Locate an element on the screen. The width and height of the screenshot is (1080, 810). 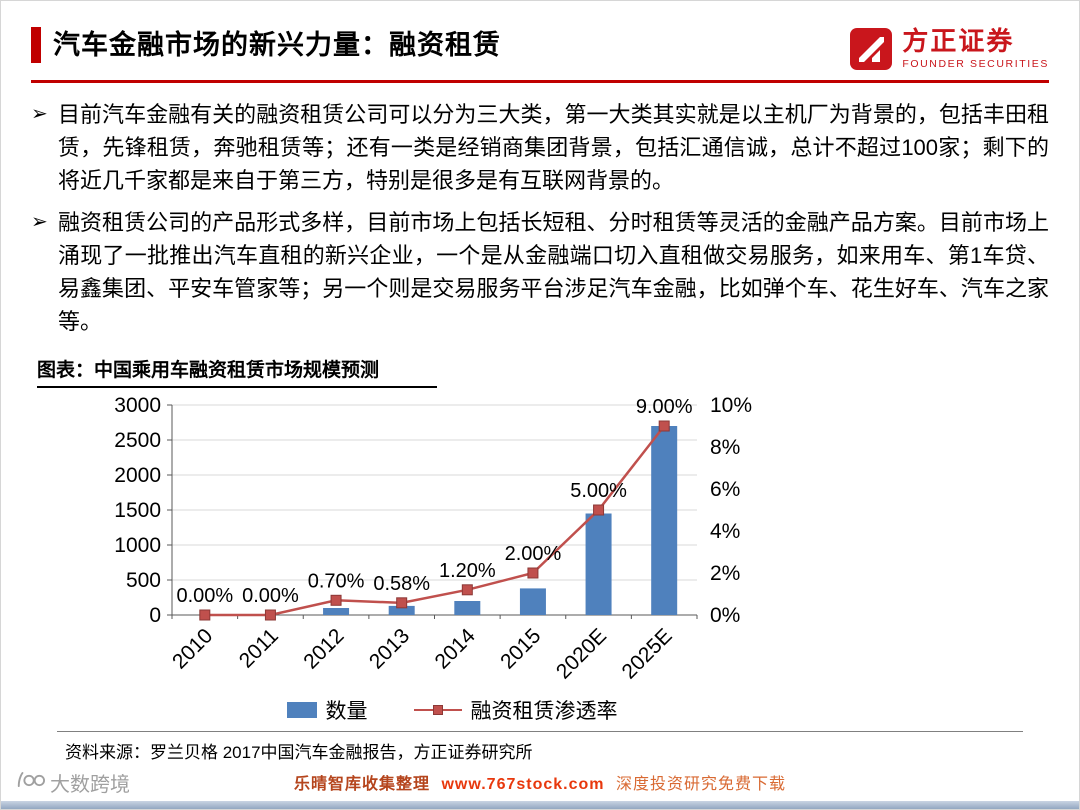
svg-text: 2000 is located at coordinates (137, 475).